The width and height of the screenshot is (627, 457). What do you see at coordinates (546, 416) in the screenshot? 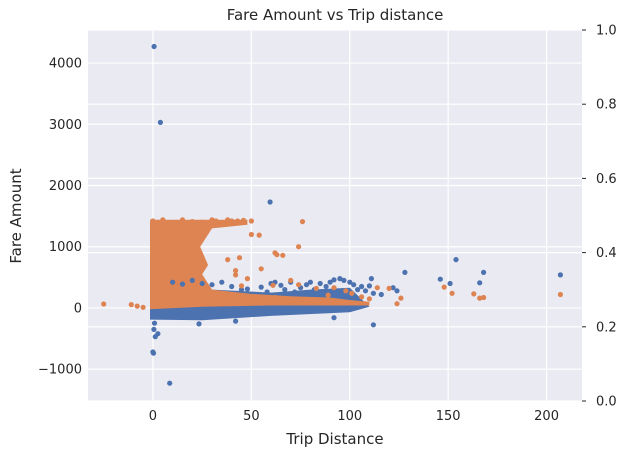
I see `x-tick-label: 200` at bounding box center [546, 416].